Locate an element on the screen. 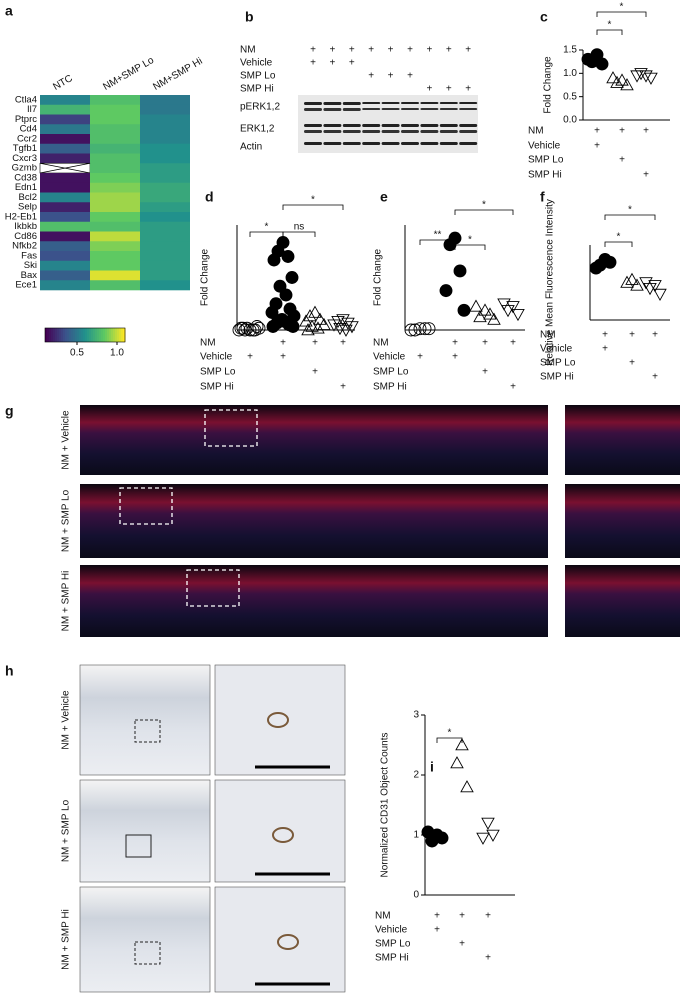  y-tick-label: 3 is located at coordinates (416, 715).